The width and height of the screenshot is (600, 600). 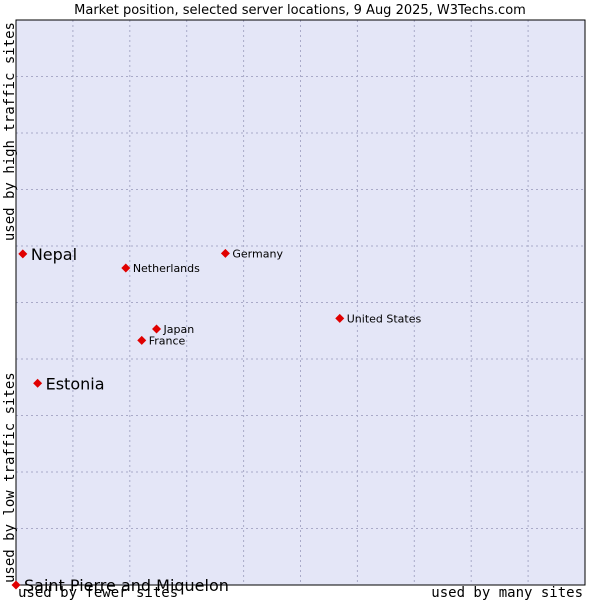 What do you see at coordinates (257, 253) in the screenshot?
I see `point-label: Germany` at bounding box center [257, 253].